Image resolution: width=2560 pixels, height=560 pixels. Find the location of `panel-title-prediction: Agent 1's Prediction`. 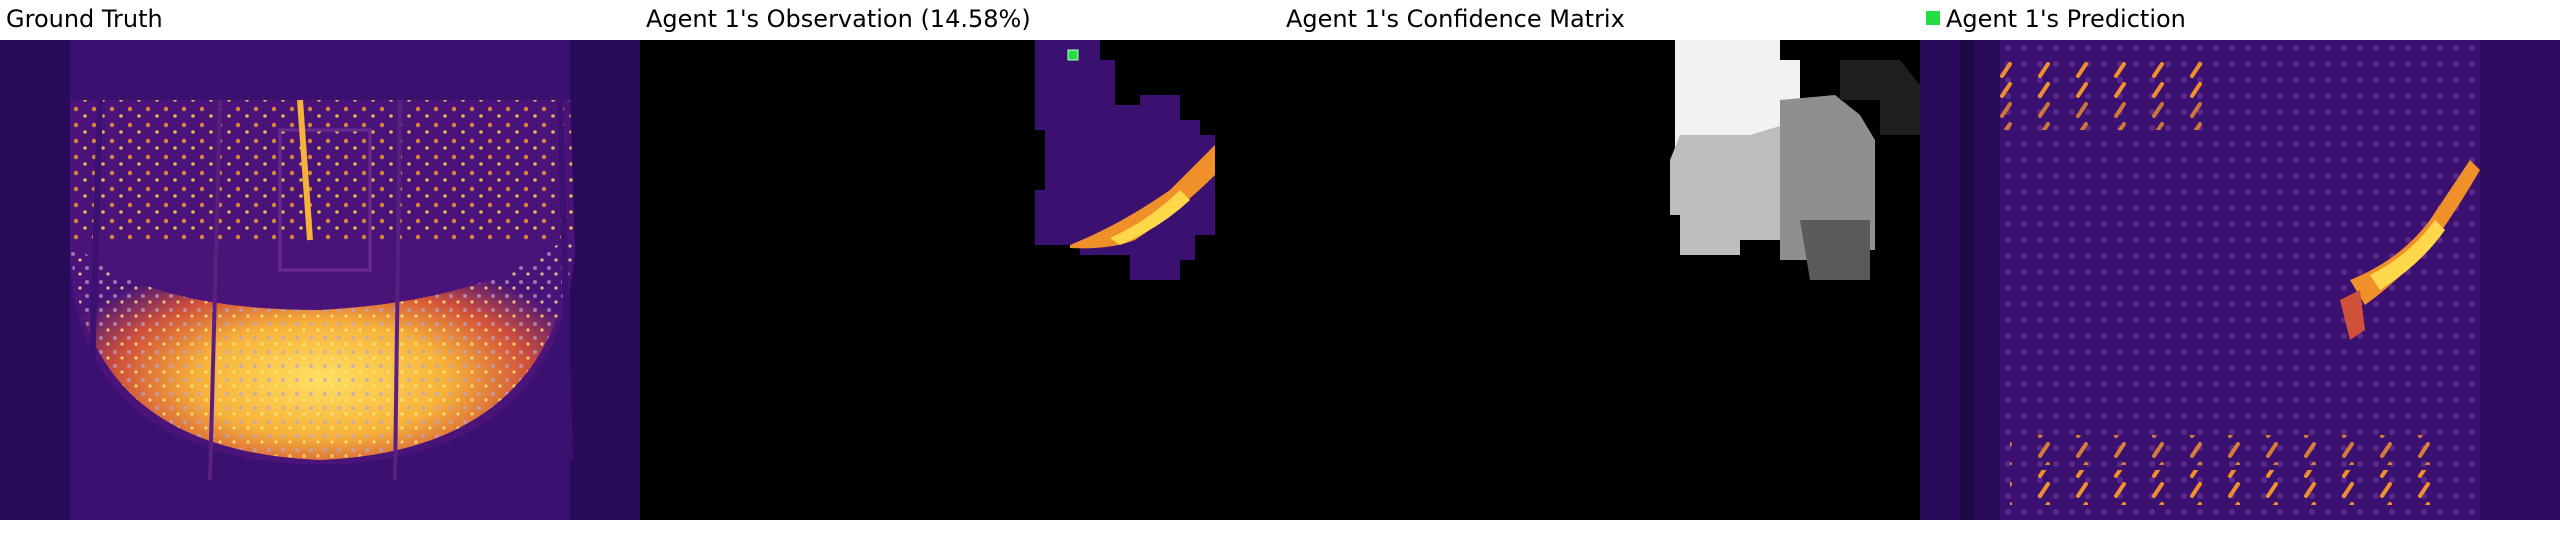

panel-title-prediction: Agent 1's Prediction is located at coordinates (2056, 19).